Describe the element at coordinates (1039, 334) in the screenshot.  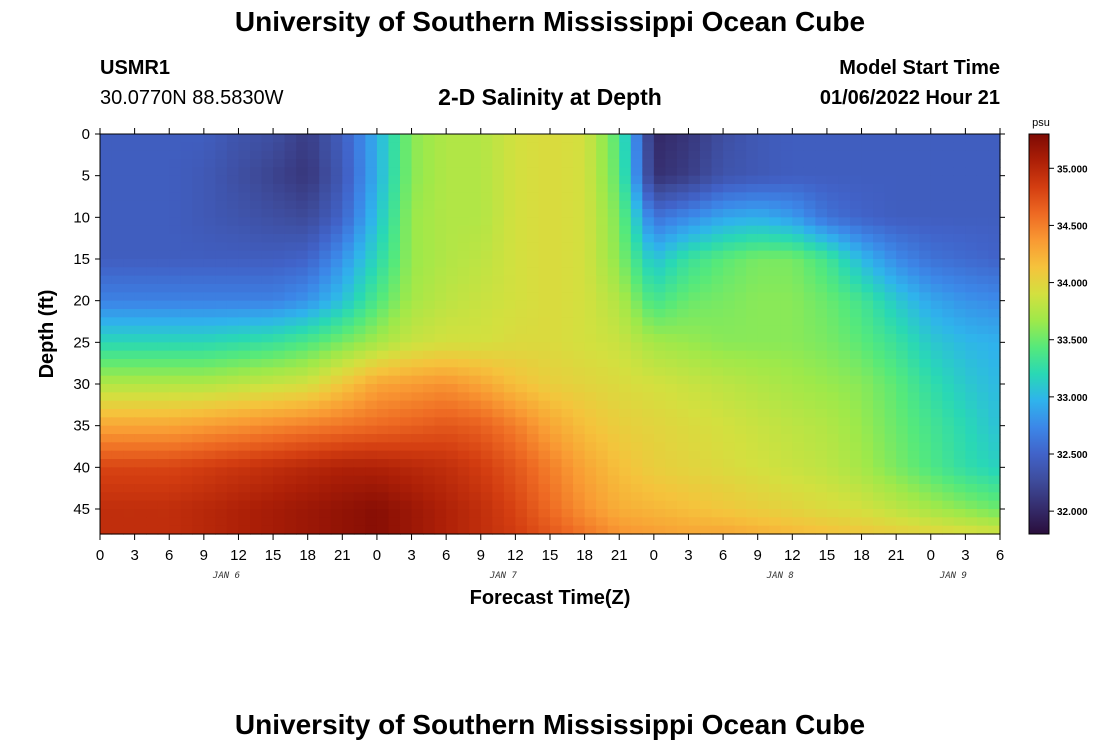
I see `colorbar-gradient` at that location.